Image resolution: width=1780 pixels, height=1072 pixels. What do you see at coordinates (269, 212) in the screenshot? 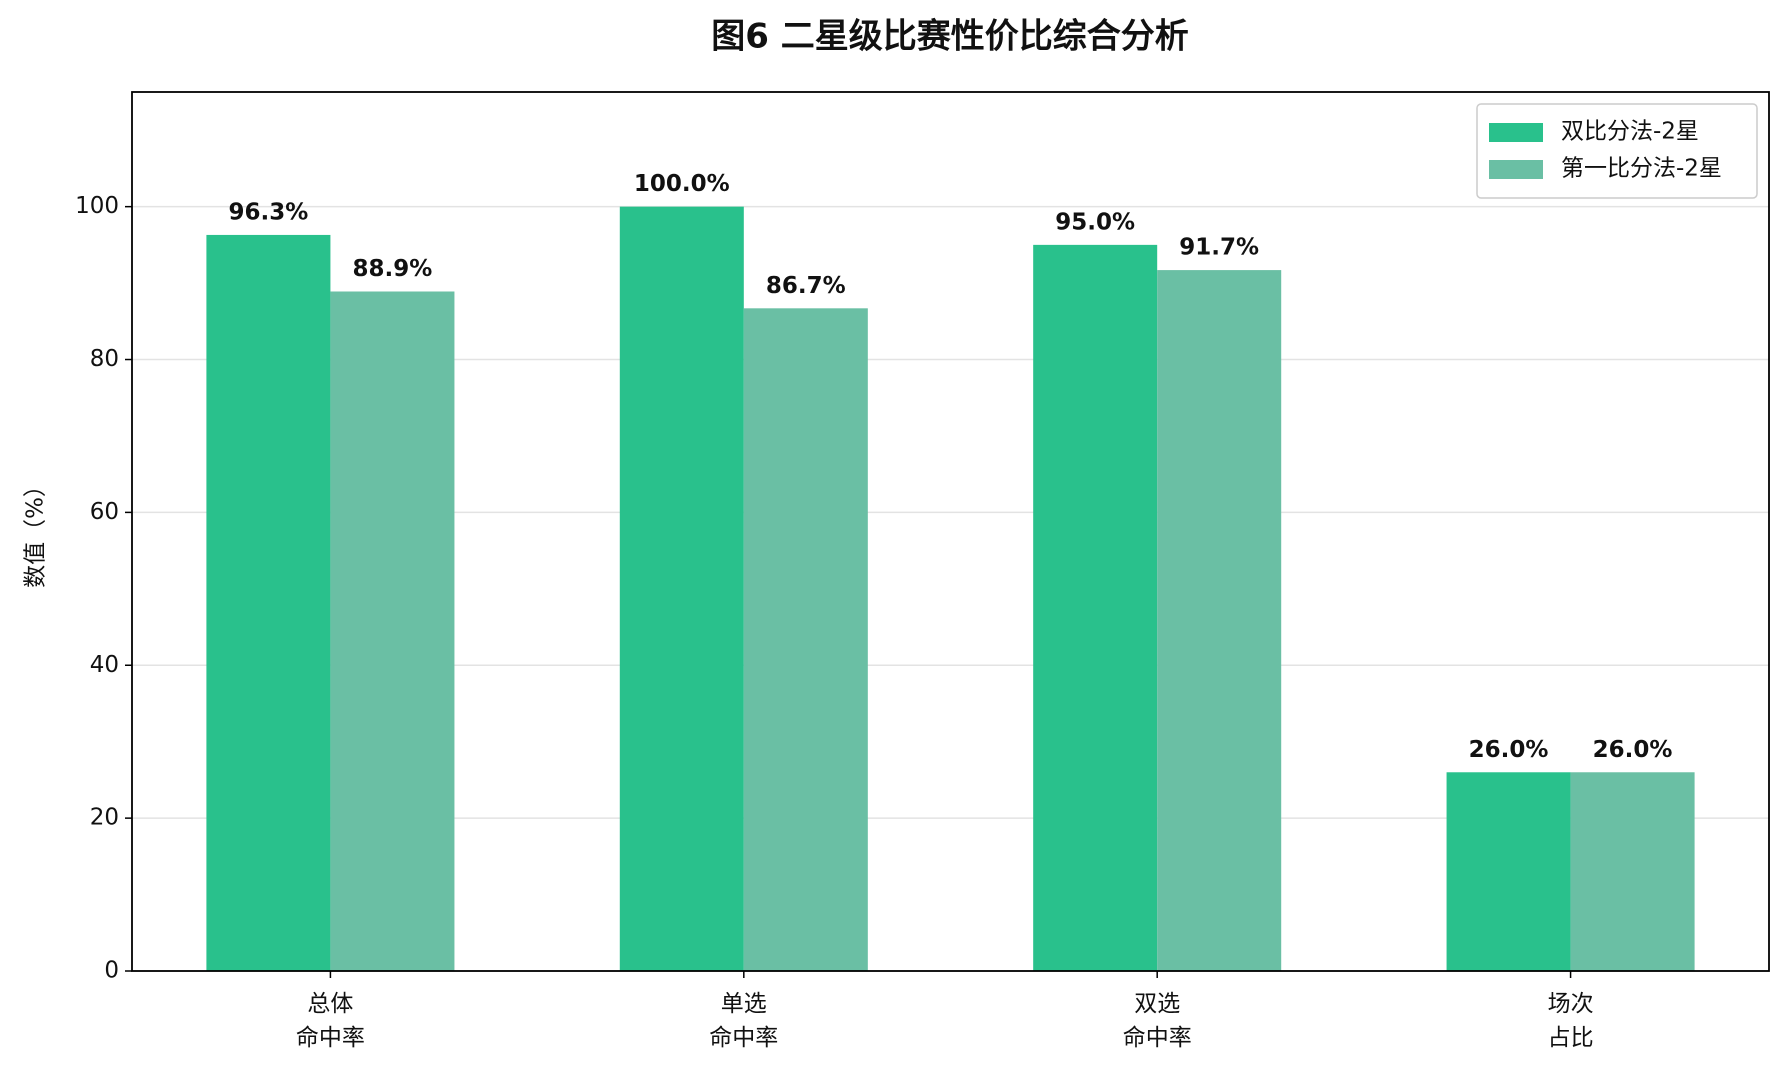
I see `value-label: 96.3%` at bounding box center [269, 212].